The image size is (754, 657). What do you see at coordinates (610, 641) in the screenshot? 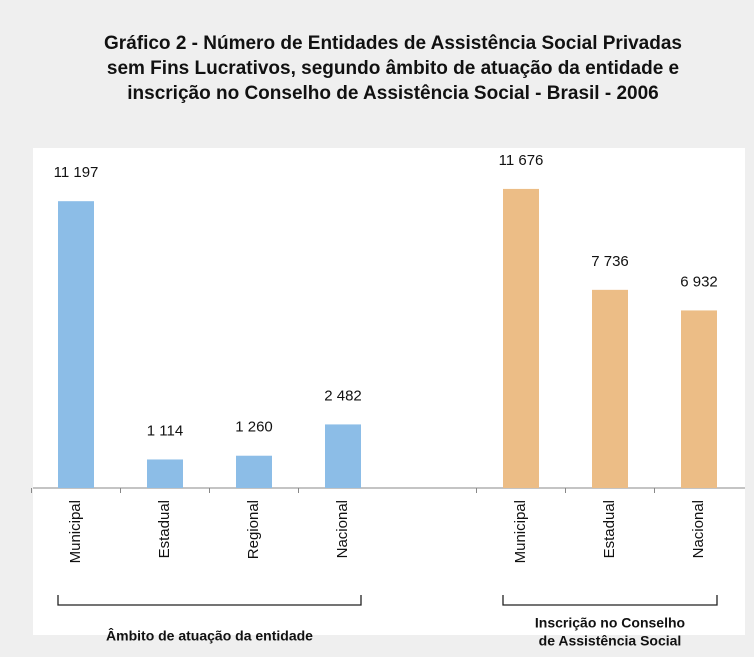
I see `group-label: de Assistência Social` at bounding box center [610, 641].